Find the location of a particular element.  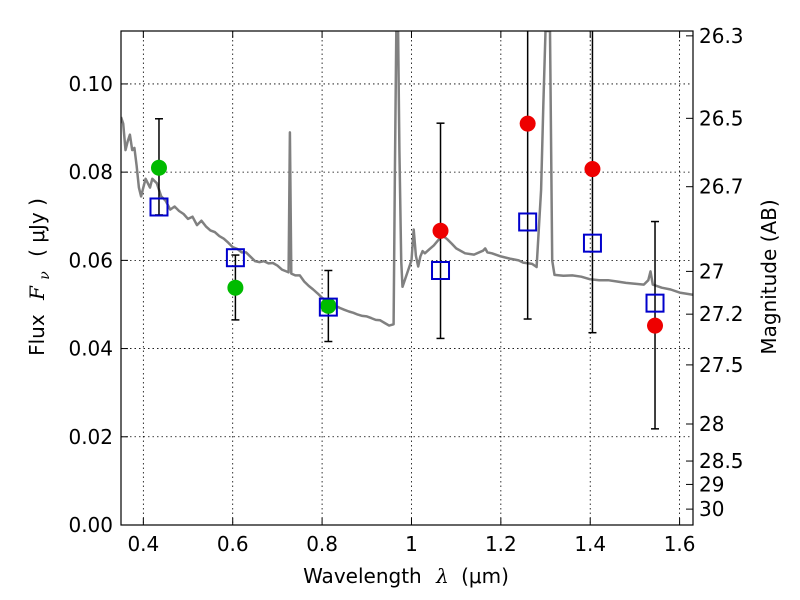

magnitude-tick-label: 29 is located at coordinates (711, 484).